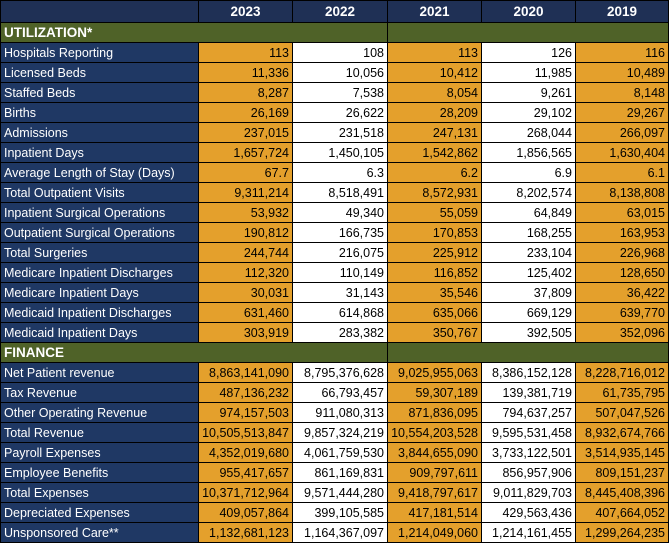  Describe the element at coordinates (245, 92) in the screenshot. I see `value-cell-2023: 8,287` at that location.